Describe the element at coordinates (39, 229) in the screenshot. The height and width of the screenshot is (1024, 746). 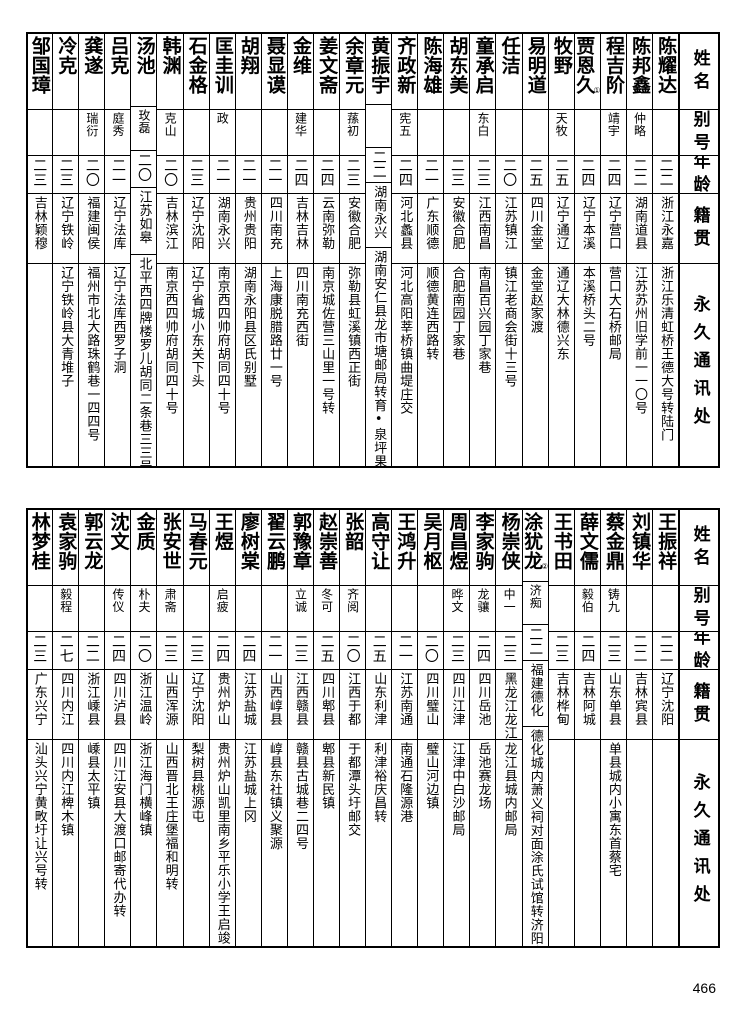
I see `entry-origin-cell: 吉林颖穆` at that location.